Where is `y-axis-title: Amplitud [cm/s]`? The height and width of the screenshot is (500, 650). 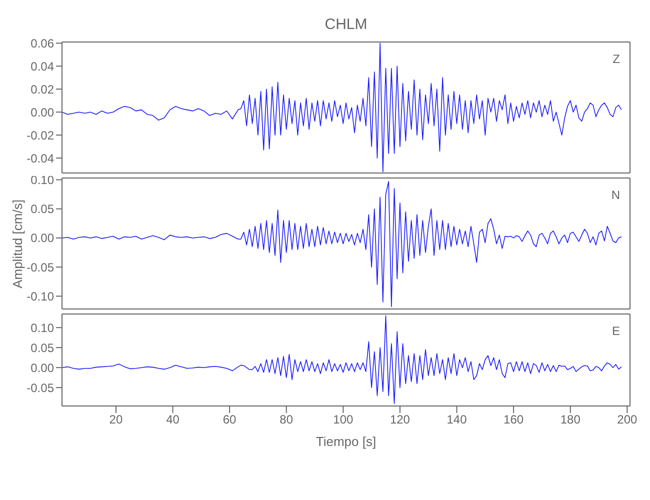 y-axis-title: Amplitud [cm/s] is located at coordinates (18, 244).